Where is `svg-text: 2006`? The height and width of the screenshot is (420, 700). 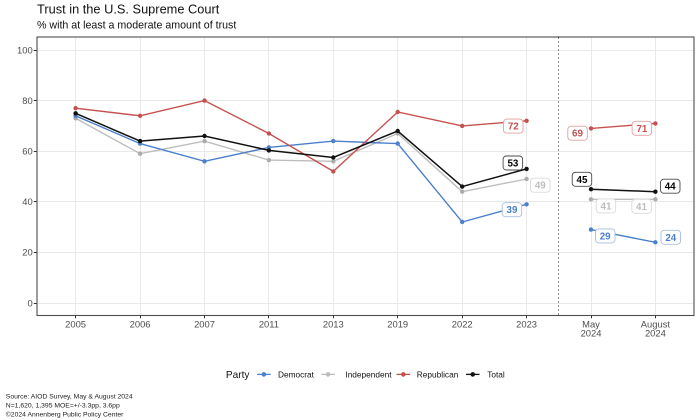 svg-text: 2006 is located at coordinates (140, 323).